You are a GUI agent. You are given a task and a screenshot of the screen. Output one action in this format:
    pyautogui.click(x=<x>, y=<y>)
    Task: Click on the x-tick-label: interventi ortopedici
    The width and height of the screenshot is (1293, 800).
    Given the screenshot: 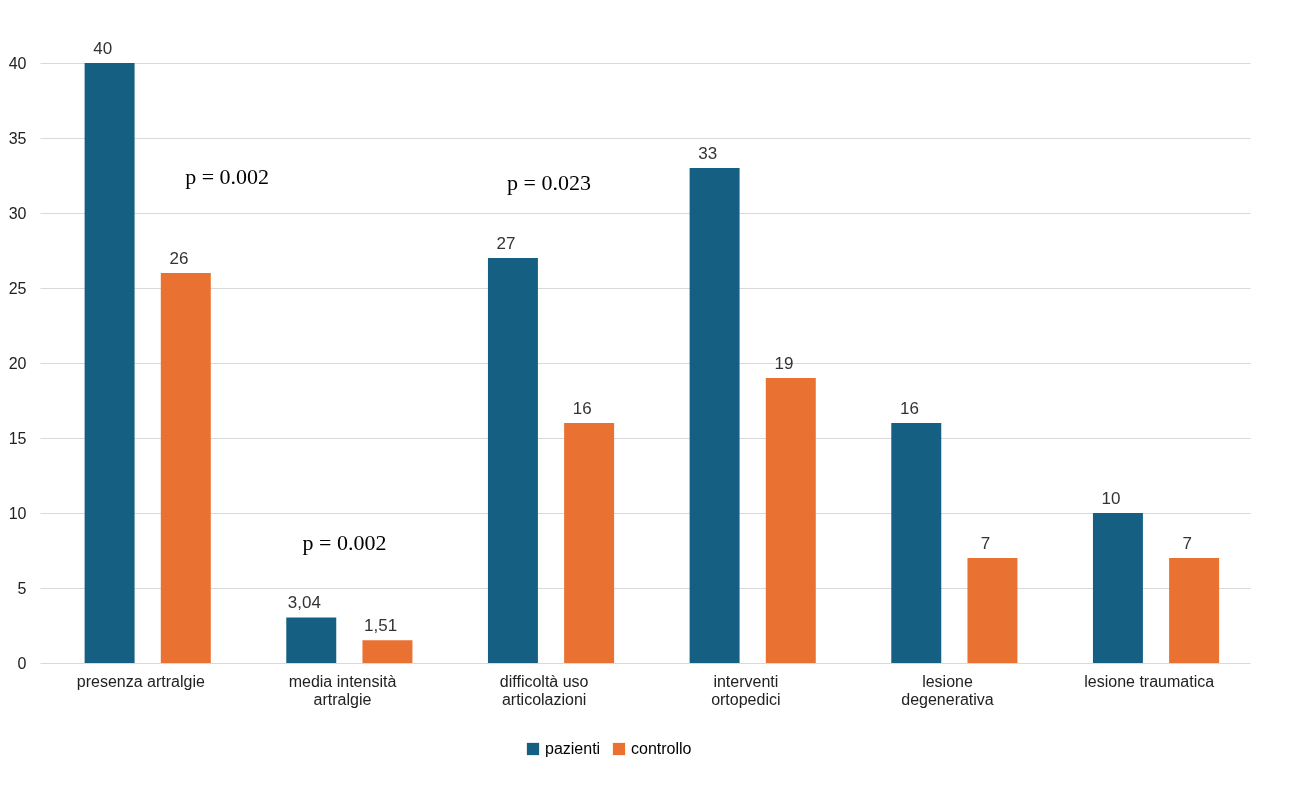 What is the action you would take?
    pyautogui.click(x=746, y=690)
    